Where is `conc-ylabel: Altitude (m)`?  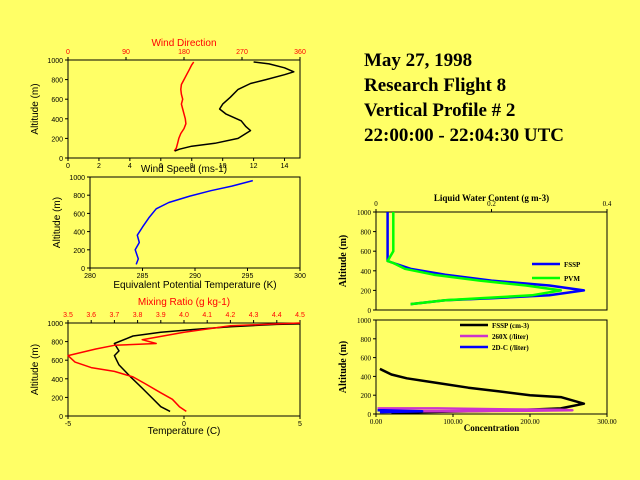 conc-ylabel: Altitude (m) is located at coordinates (343, 367).